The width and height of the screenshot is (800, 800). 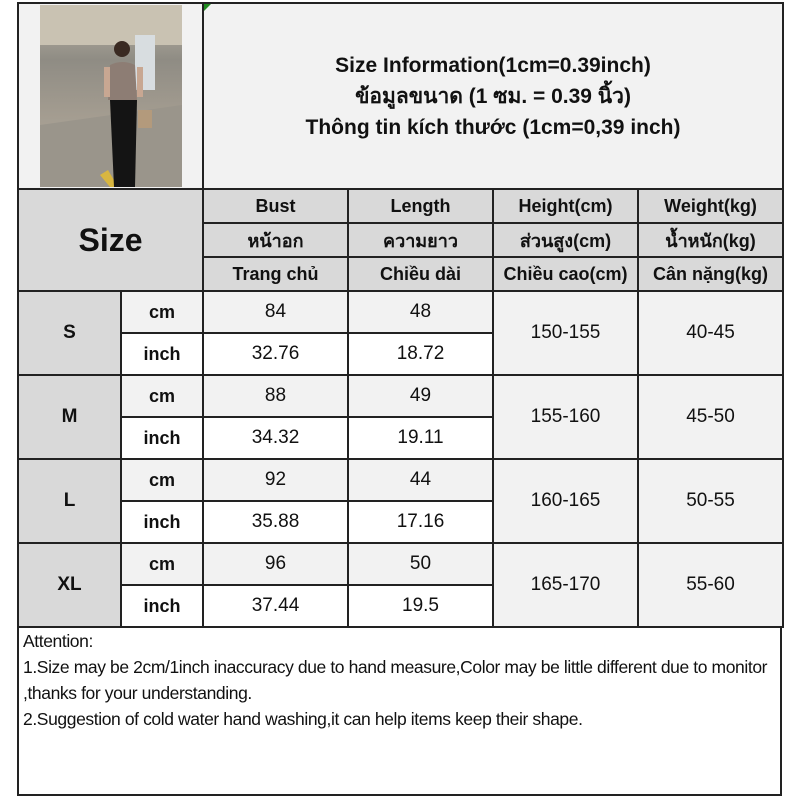 I want to click on col-length-en: Length, so click(x=420, y=206).